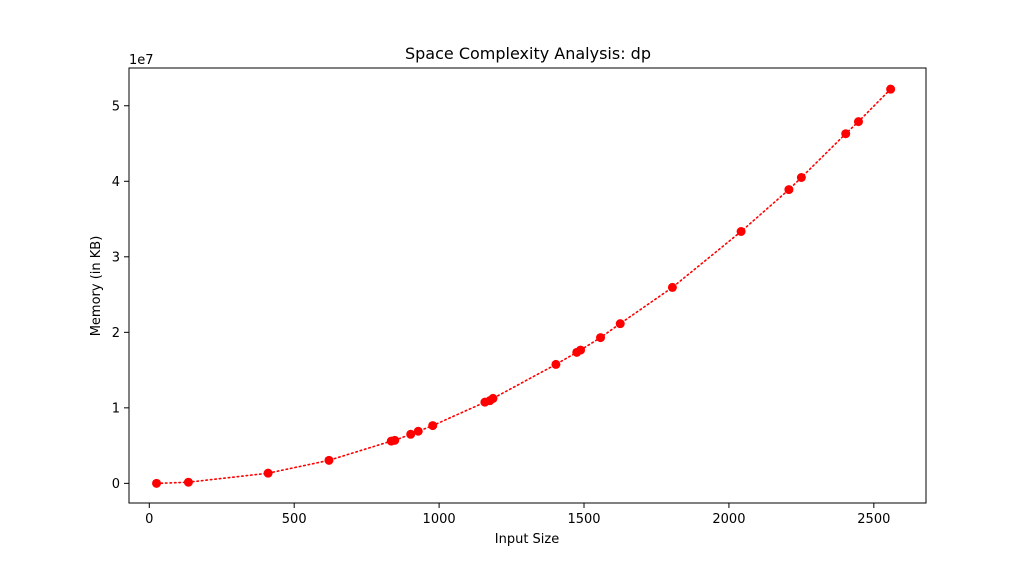  What do you see at coordinates (116, 408) in the screenshot?
I see `y-tick-label: 1` at bounding box center [116, 408].